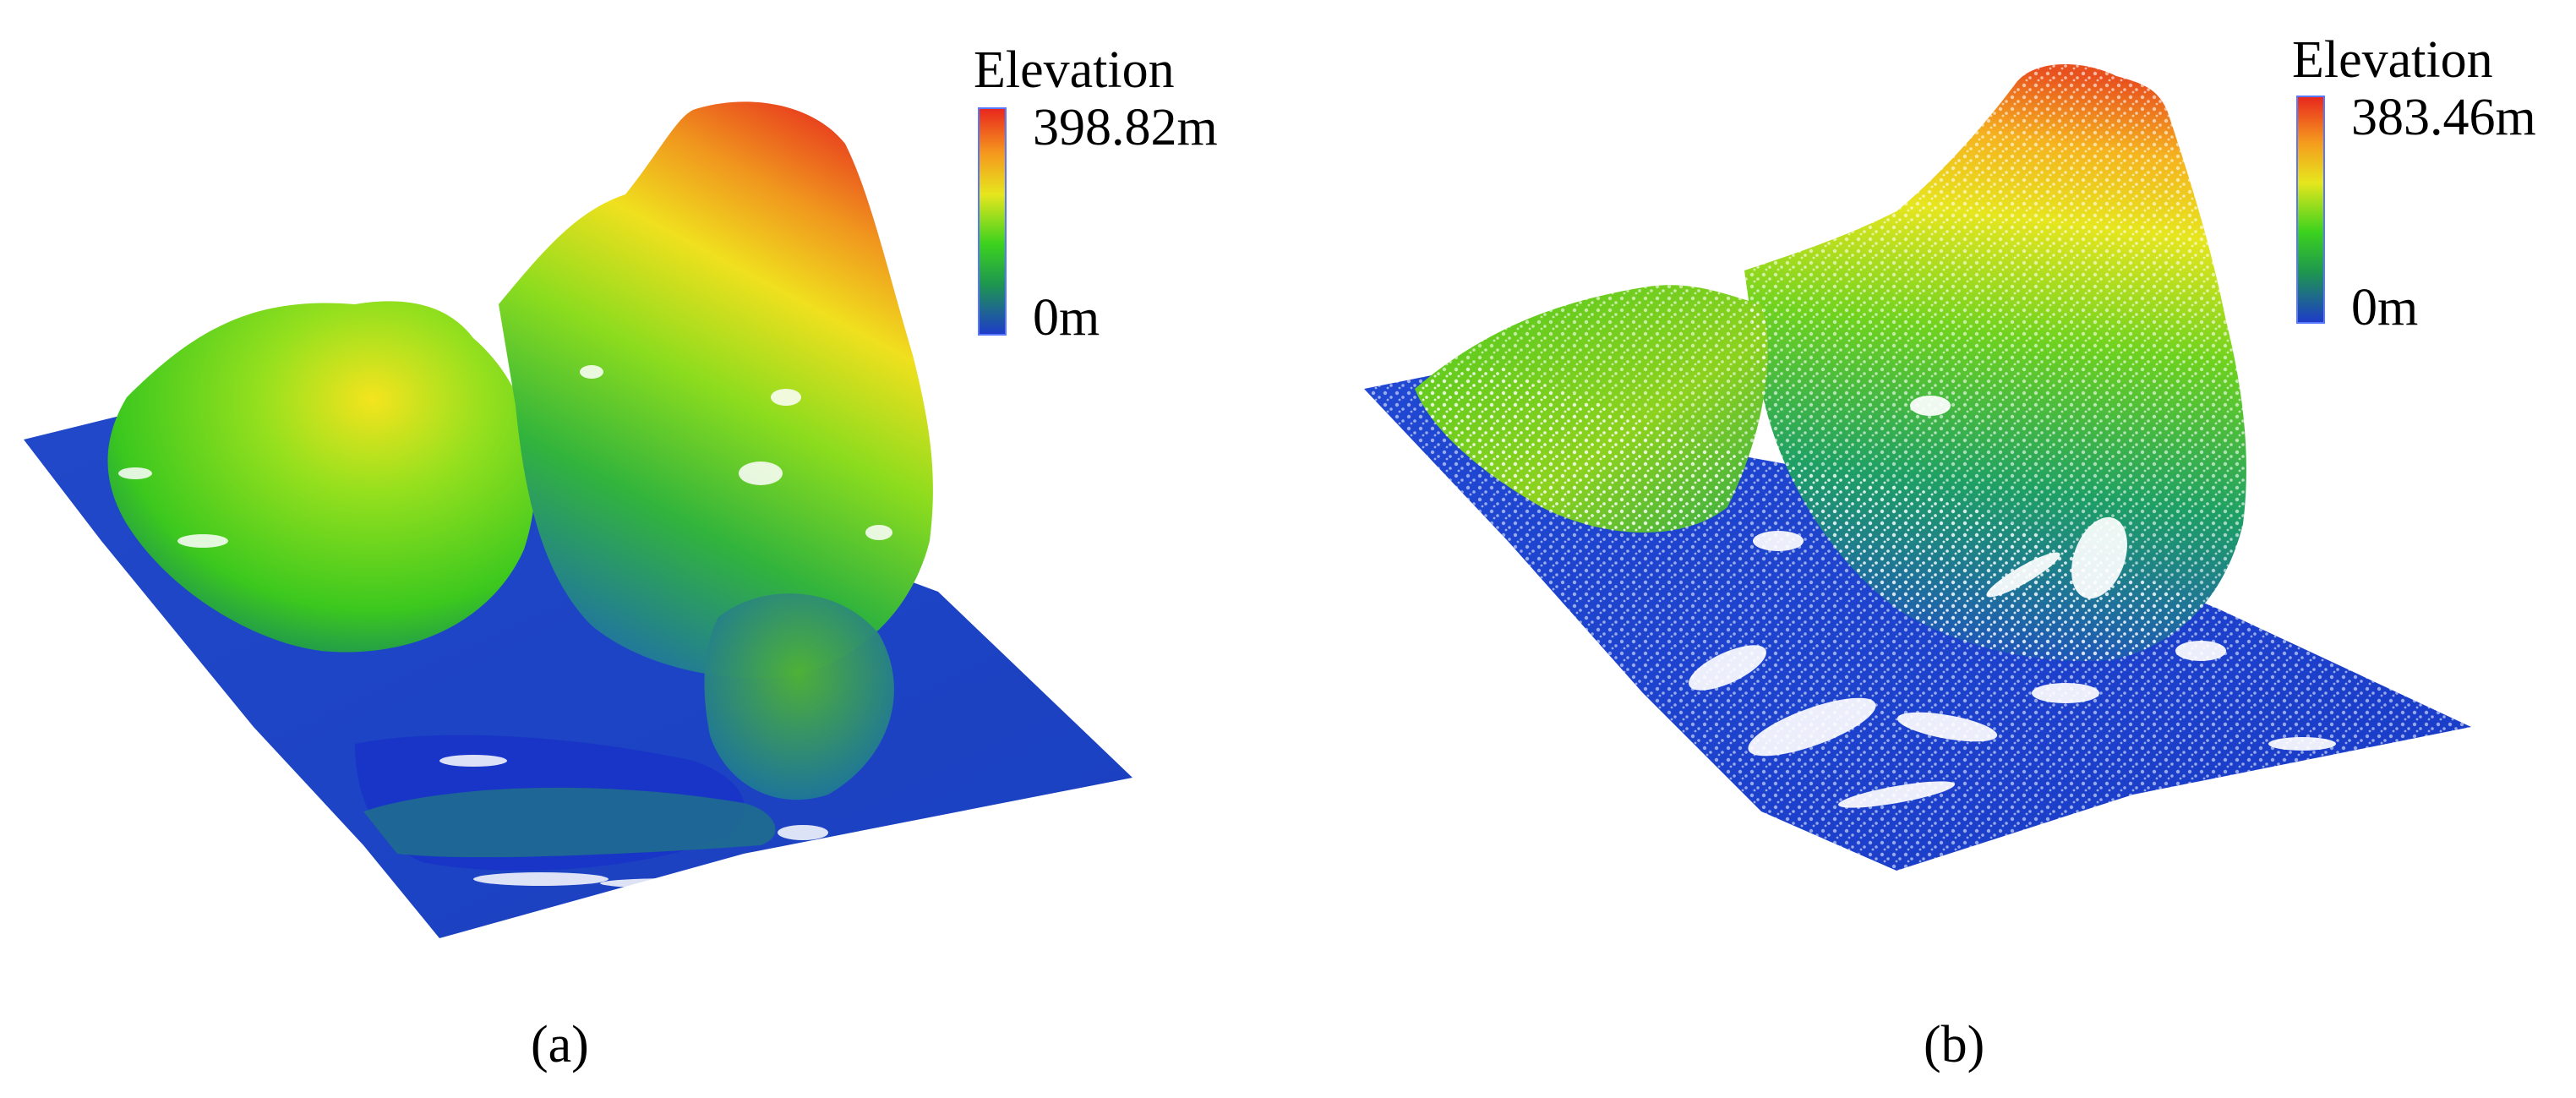  I want to click on left-hill, so click(321, 477).